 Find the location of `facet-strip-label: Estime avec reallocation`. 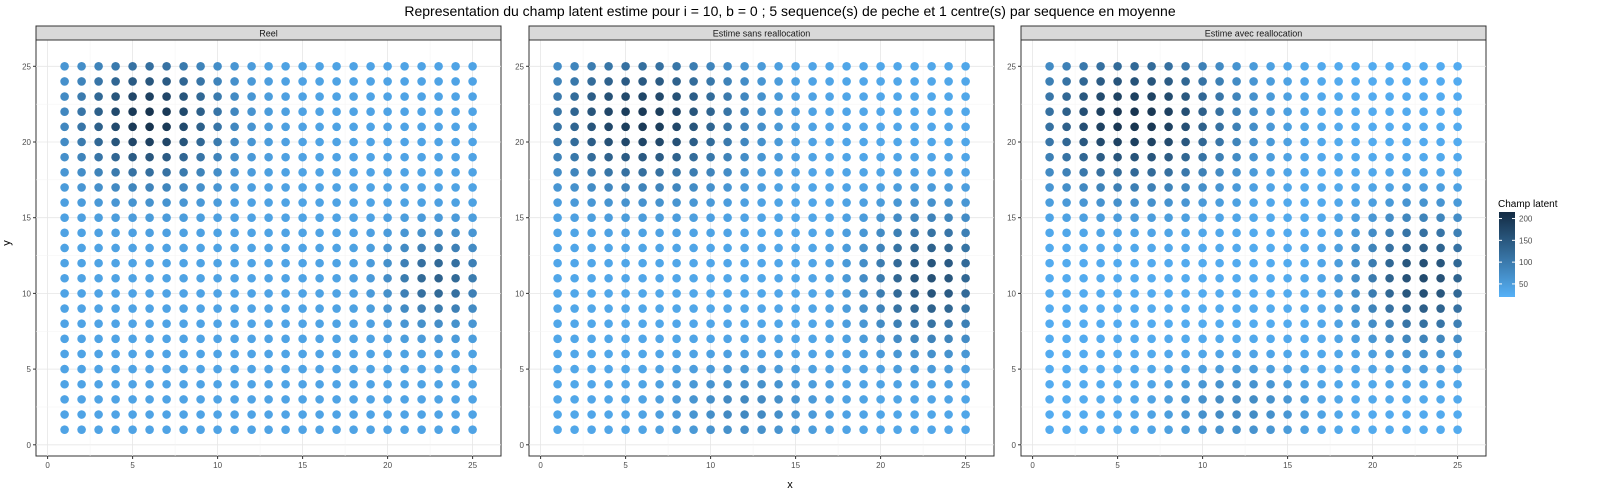

facet-strip-label: Estime avec reallocation is located at coordinates (1254, 34).